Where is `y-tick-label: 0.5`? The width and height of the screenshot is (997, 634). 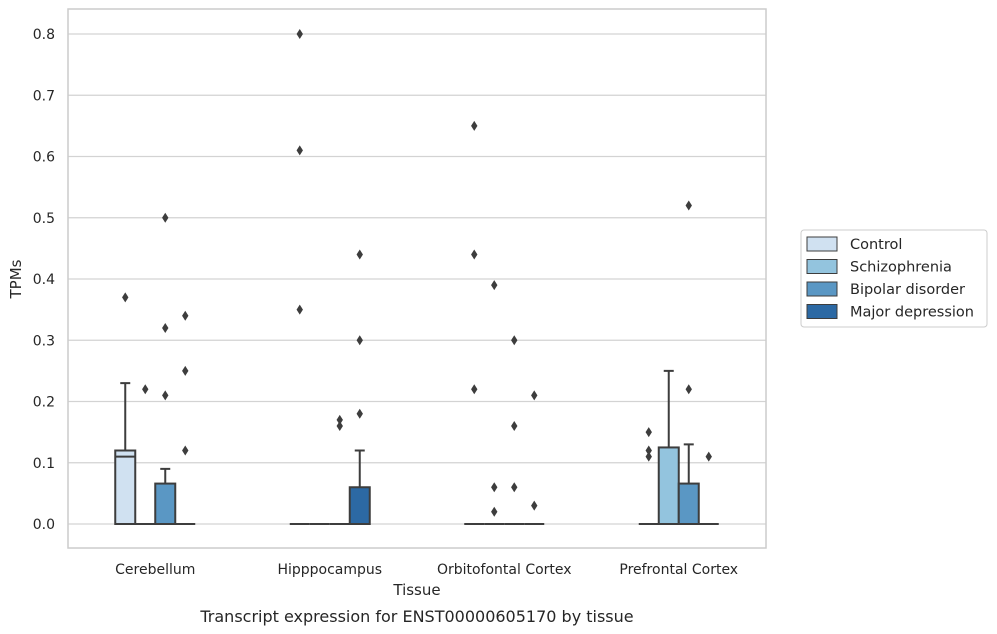
y-tick-label: 0.5 is located at coordinates (44, 219).